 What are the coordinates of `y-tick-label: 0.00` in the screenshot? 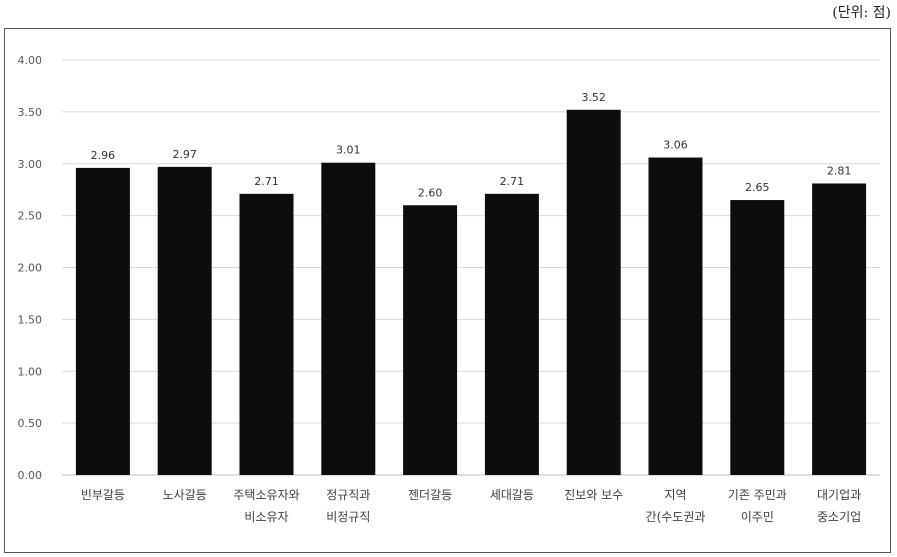 It's located at (30, 475).